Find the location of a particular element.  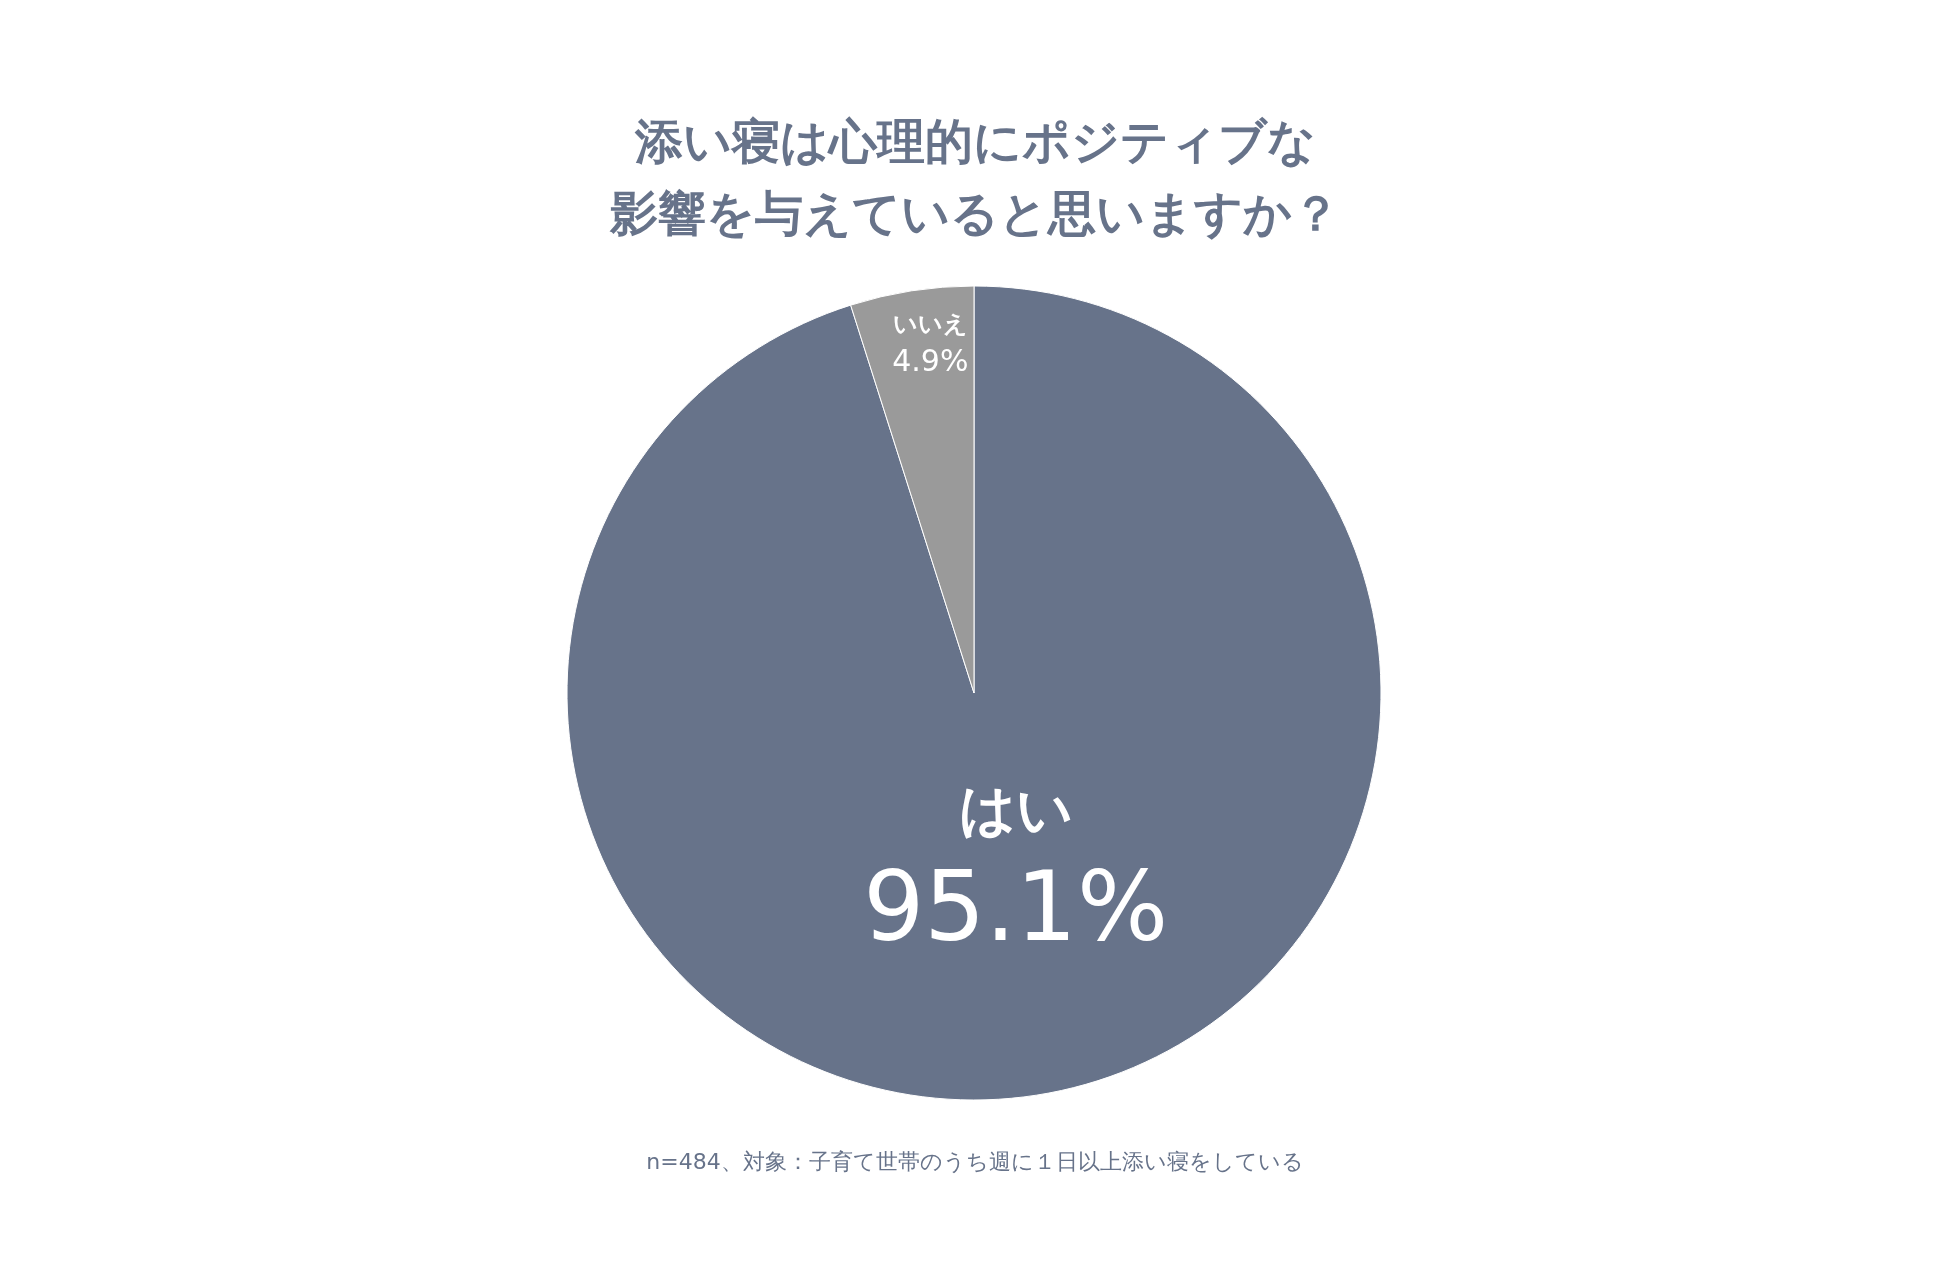

data-label: 95.1% is located at coordinates (1016, 907).